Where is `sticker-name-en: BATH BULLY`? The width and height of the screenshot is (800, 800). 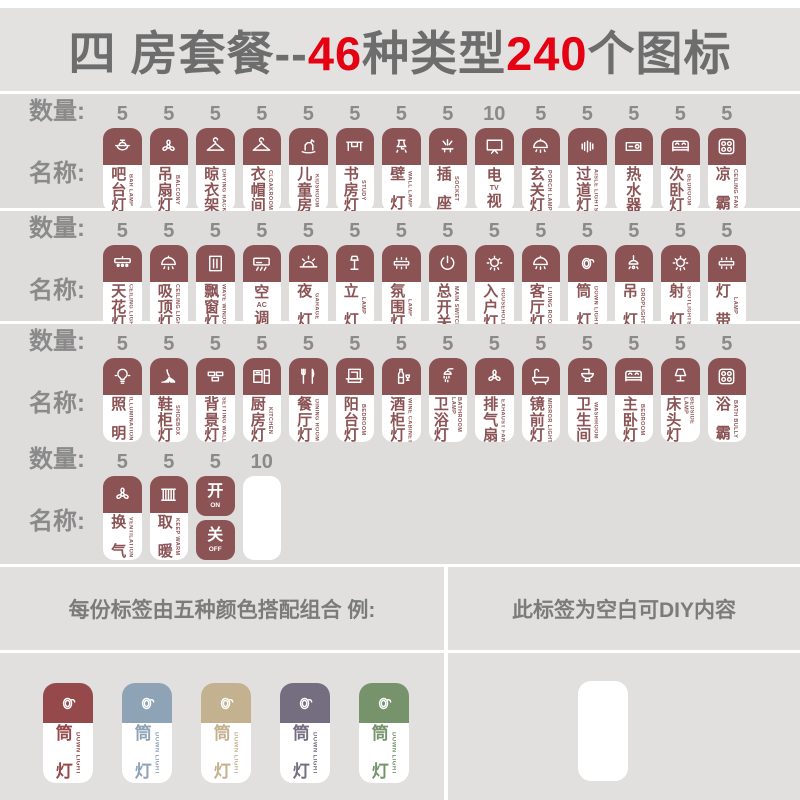
sticker-name-en: BATH BULLY is located at coordinates (734, 419).